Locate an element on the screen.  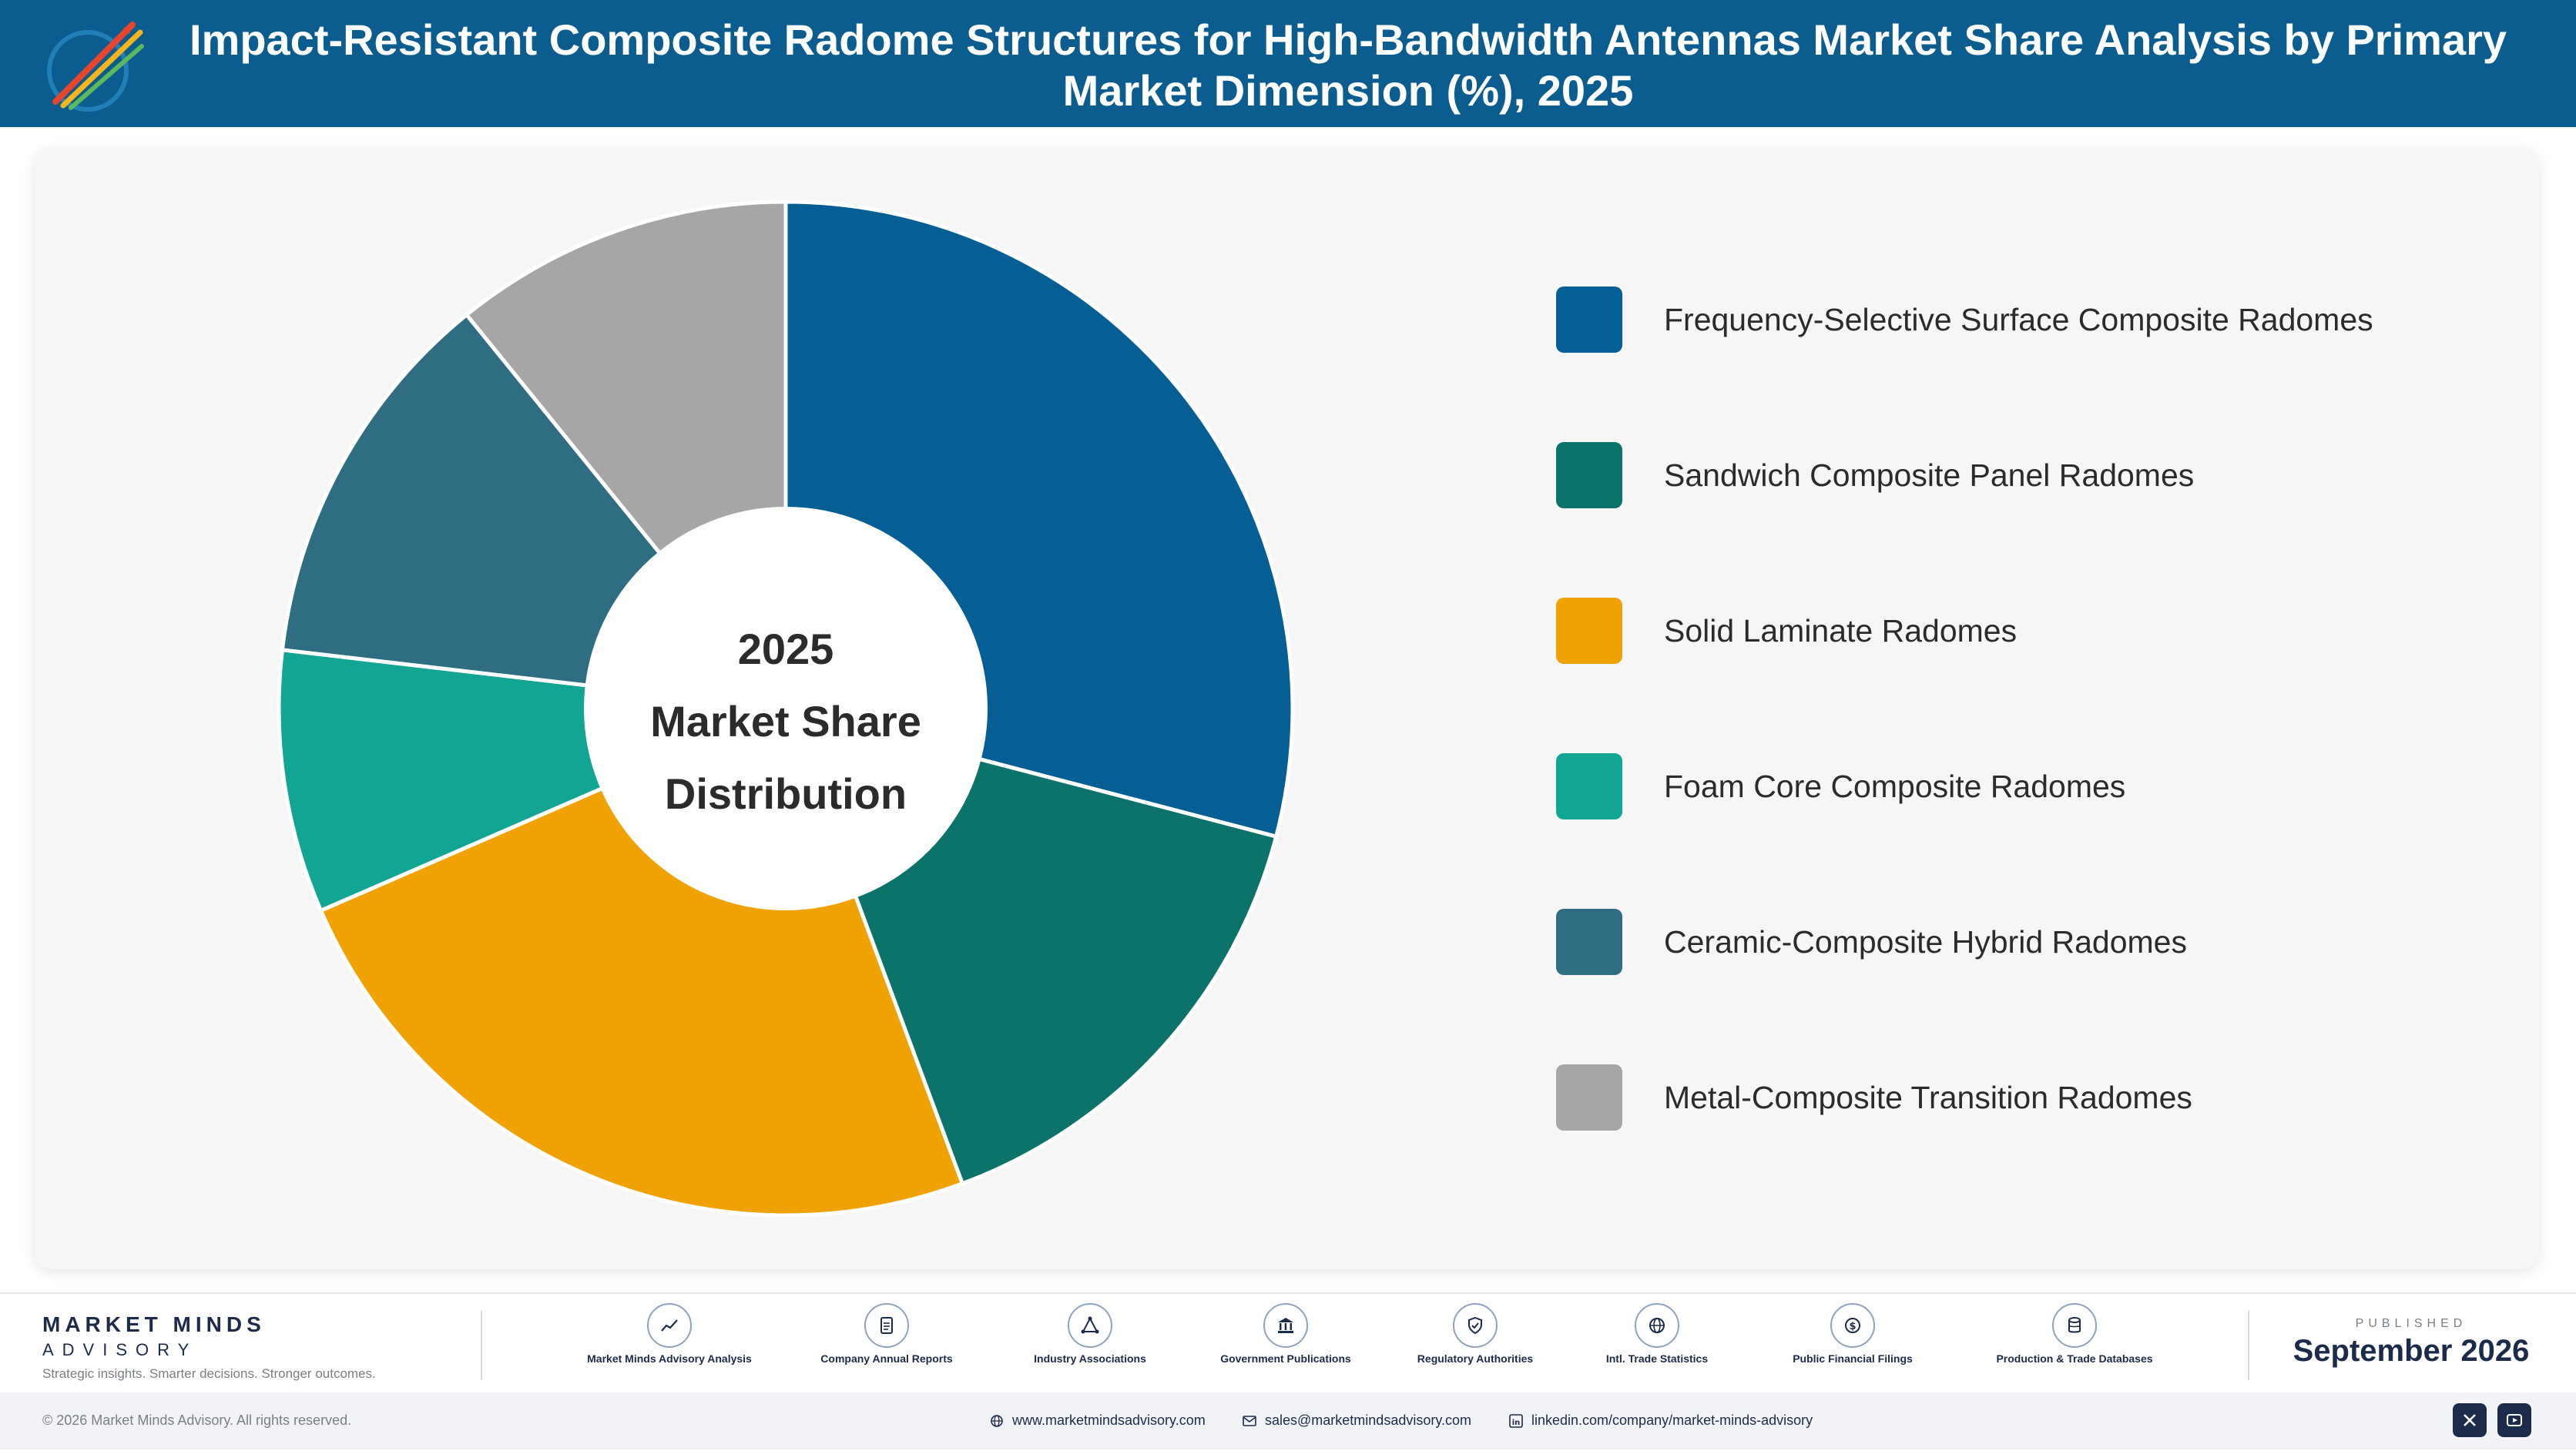
source-item: Intl. Trade Statistics is located at coordinates (1657, 1334).